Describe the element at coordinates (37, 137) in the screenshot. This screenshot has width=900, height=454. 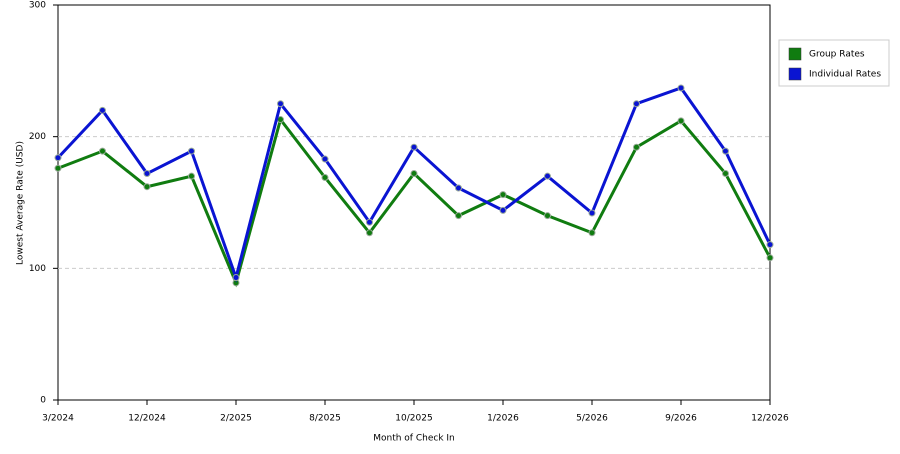
I see `y-tick-label: 200` at that location.